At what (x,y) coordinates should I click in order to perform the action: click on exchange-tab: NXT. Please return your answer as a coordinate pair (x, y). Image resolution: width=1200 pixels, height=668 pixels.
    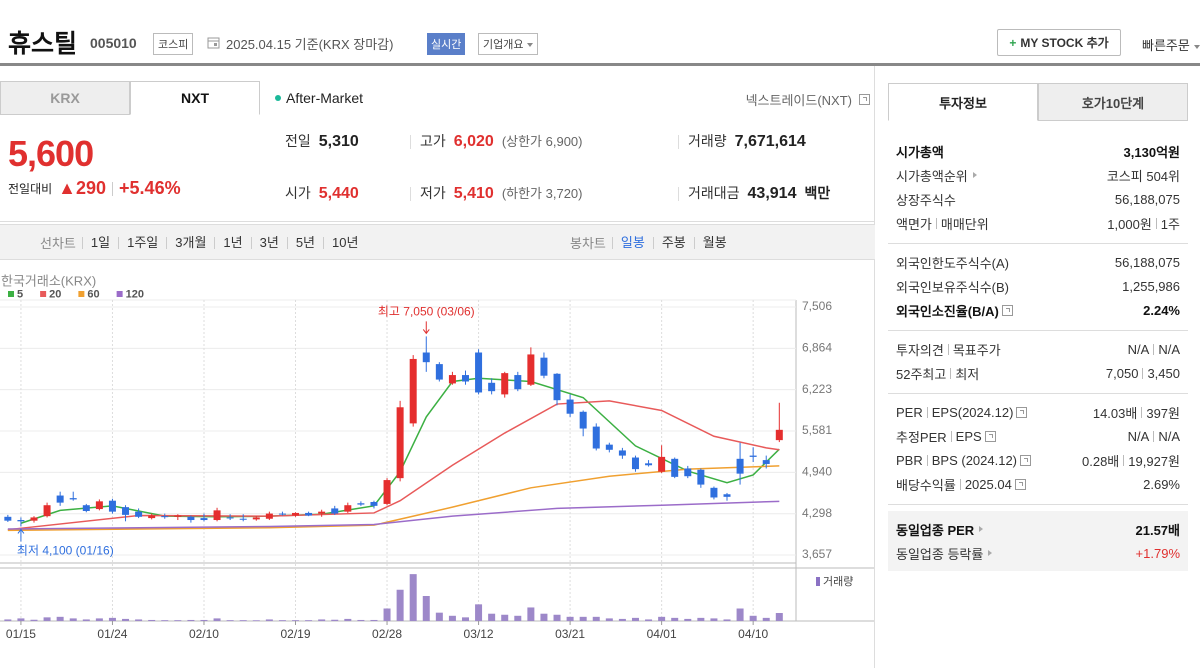
    Looking at the image, I should click on (195, 98).